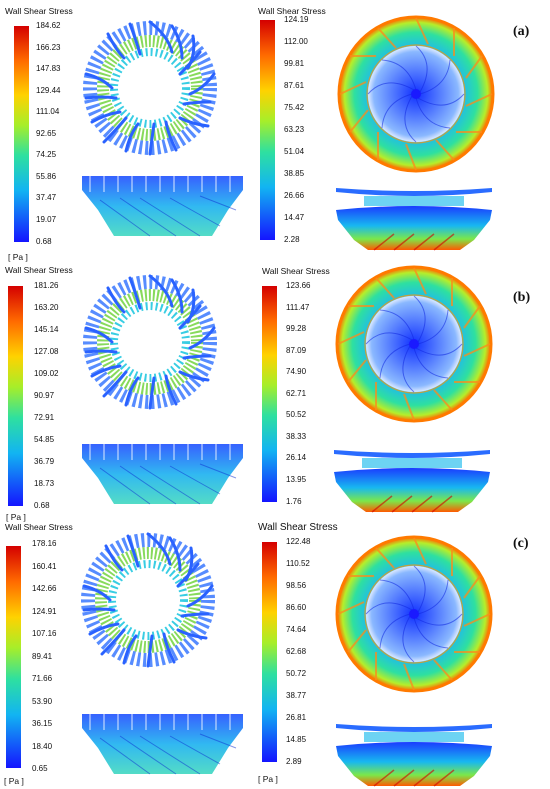 The width and height of the screenshot is (550, 789). Describe the element at coordinates (44, 417) in the screenshot. I see `tick-label: 72.91` at that location.